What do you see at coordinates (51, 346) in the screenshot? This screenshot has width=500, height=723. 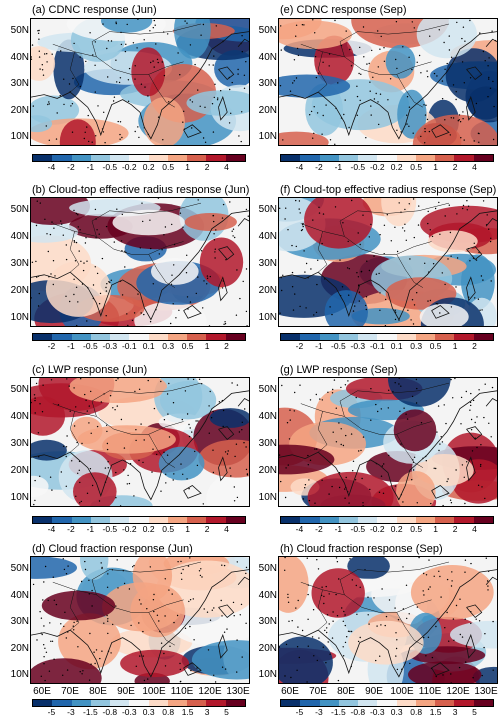 I see `colorbar-tick-label: -2` at bounding box center [51, 346].